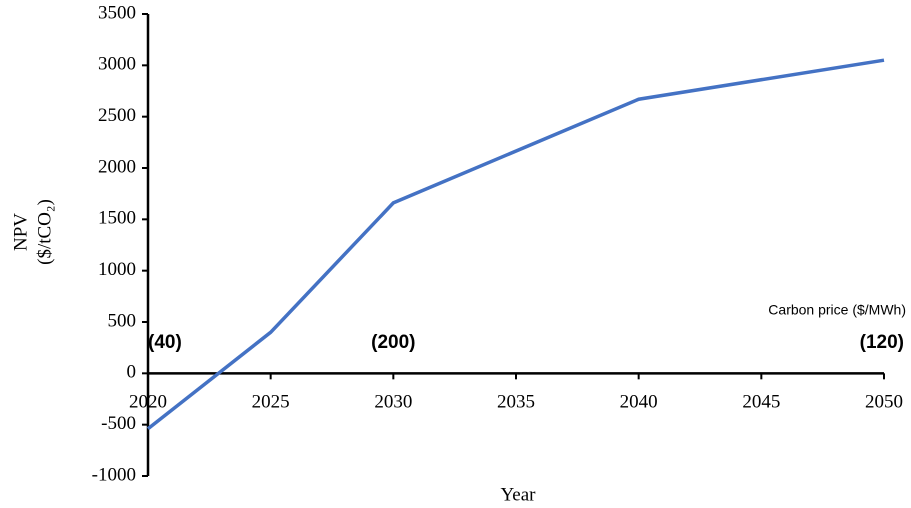 The width and height of the screenshot is (911, 508). What do you see at coordinates (132, 372) in the screenshot?
I see `y-tick-label: 0` at bounding box center [132, 372].